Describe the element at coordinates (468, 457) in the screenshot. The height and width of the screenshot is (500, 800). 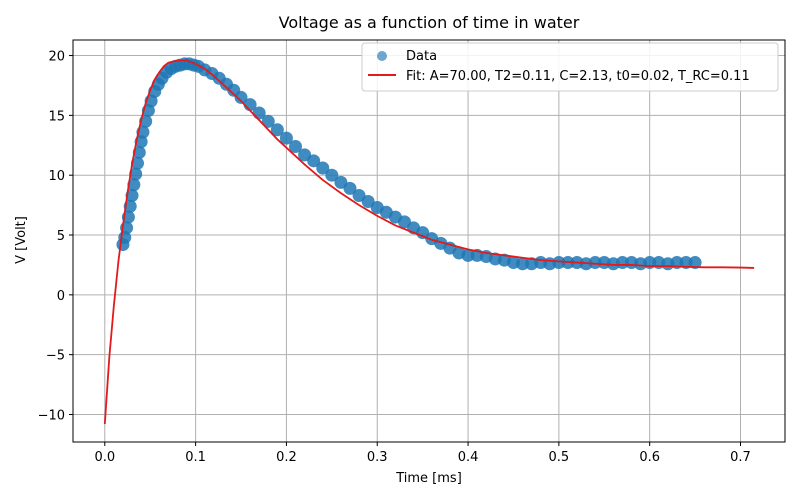
I see `x-tick-label: 0.4` at that location.